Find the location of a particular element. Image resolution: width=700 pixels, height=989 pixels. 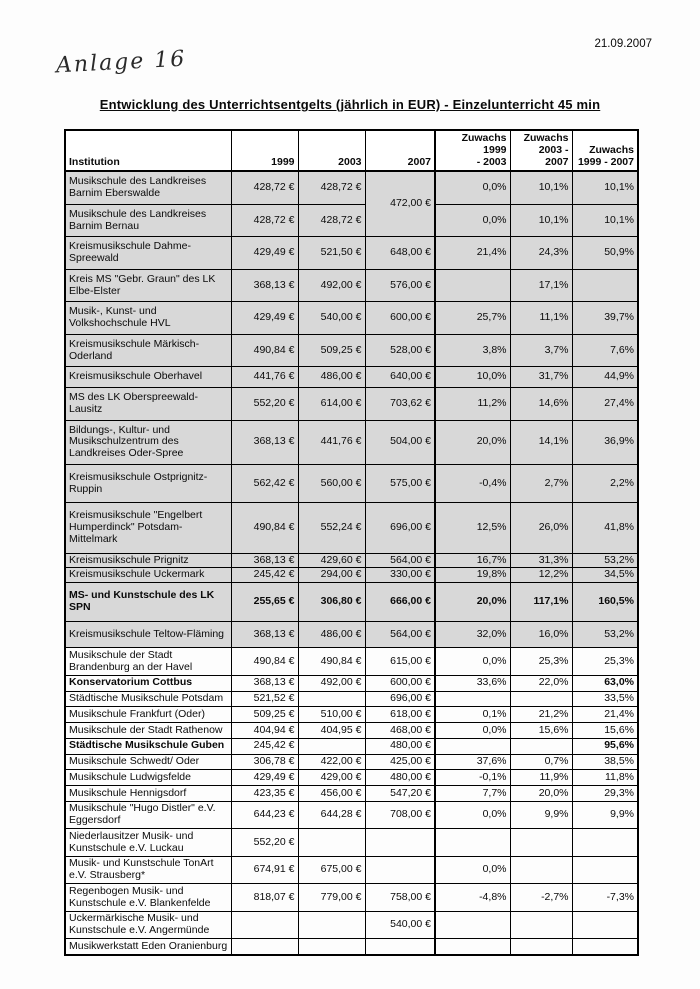

value-2007-cell: 547,20 € is located at coordinates (400, 793).